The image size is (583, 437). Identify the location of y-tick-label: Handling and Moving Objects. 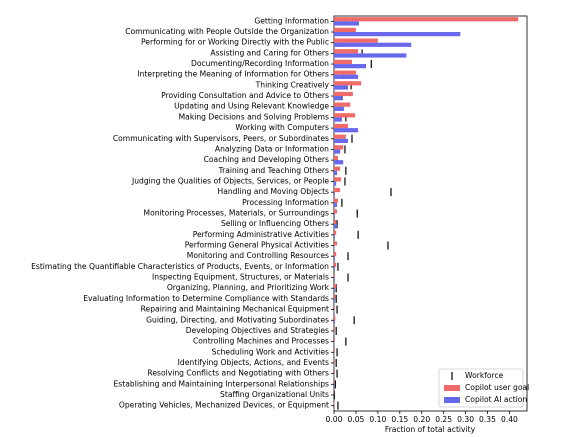
(274, 191).